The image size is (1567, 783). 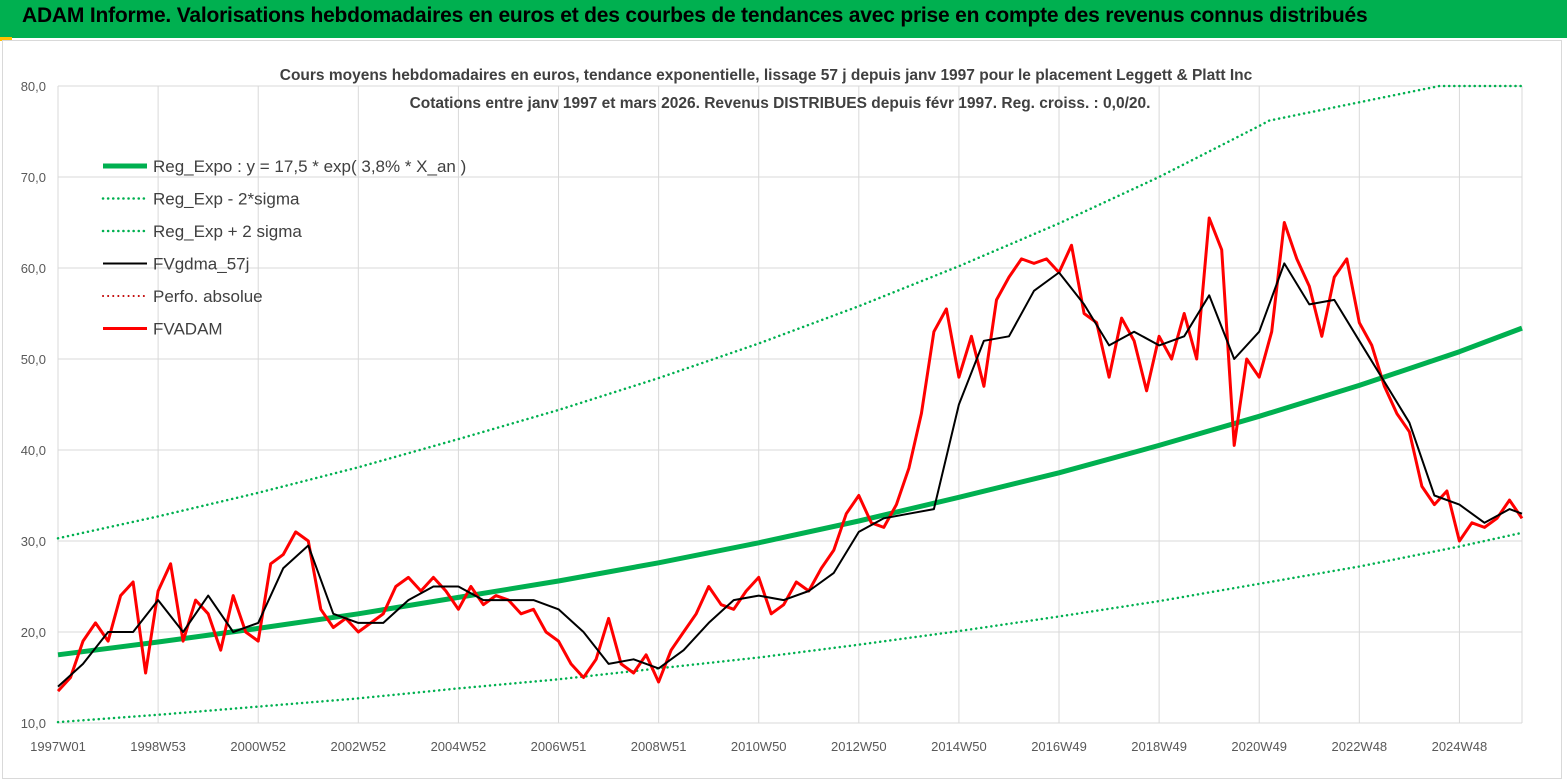 What do you see at coordinates (1460, 746) in the screenshot?
I see `x-tick-label: 2024W48` at bounding box center [1460, 746].